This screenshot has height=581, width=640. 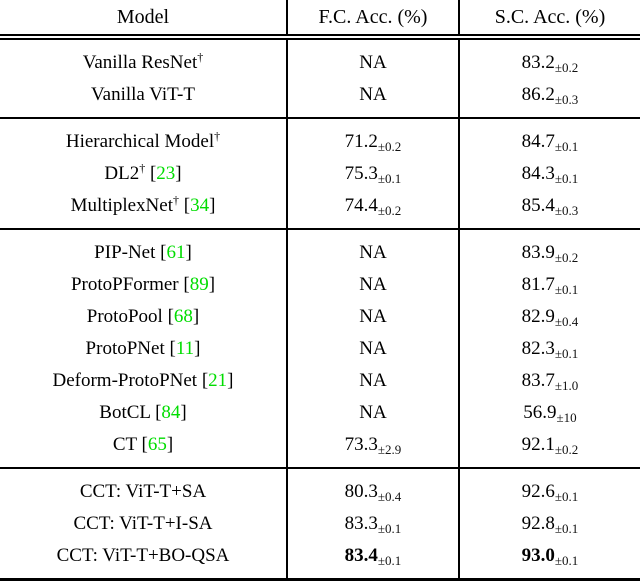 I want to click on accuracy-value: 93.0, so click(x=538, y=555).